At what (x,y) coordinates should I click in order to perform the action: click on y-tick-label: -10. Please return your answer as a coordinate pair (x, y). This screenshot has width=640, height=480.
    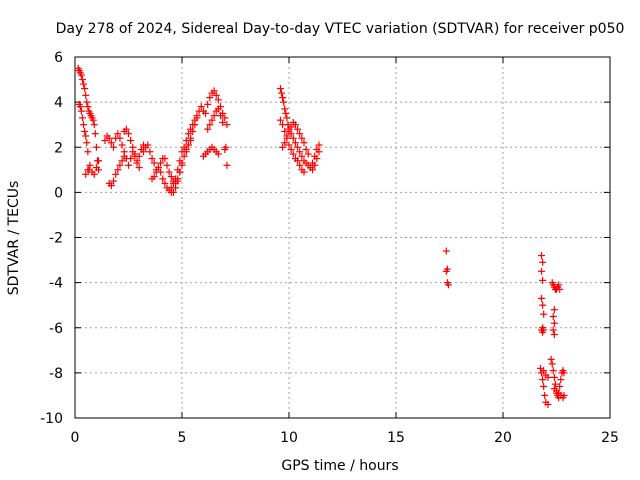
    Looking at the image, I should click on (51, 419).